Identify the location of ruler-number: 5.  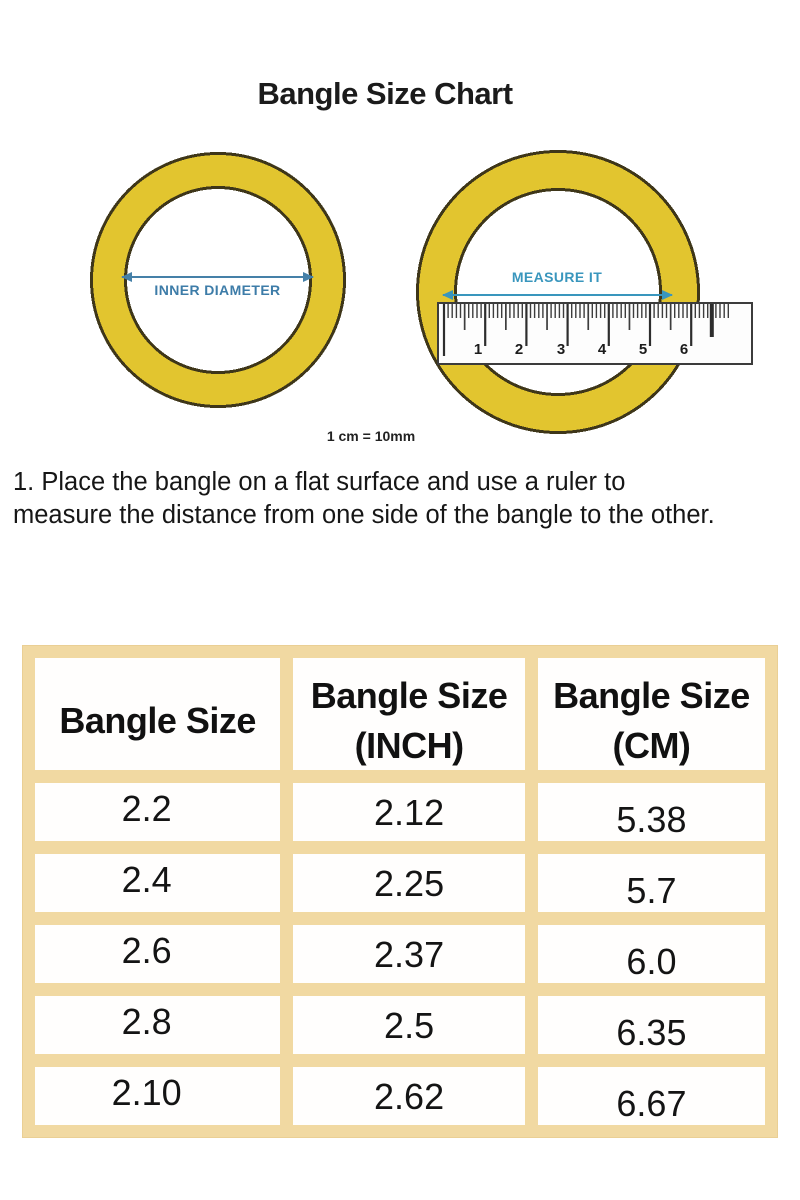
(643, 349).